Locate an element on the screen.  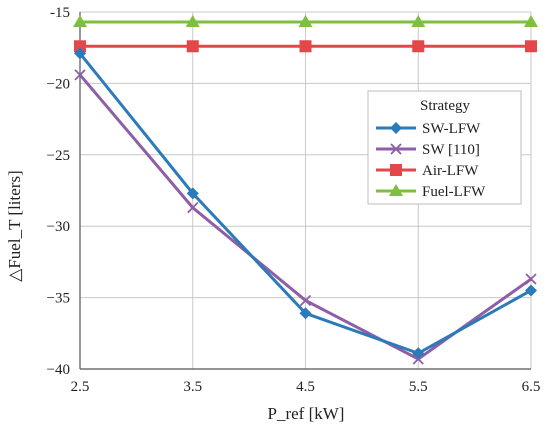
y-tick-label: −30 is located at coordinates (58, 227).